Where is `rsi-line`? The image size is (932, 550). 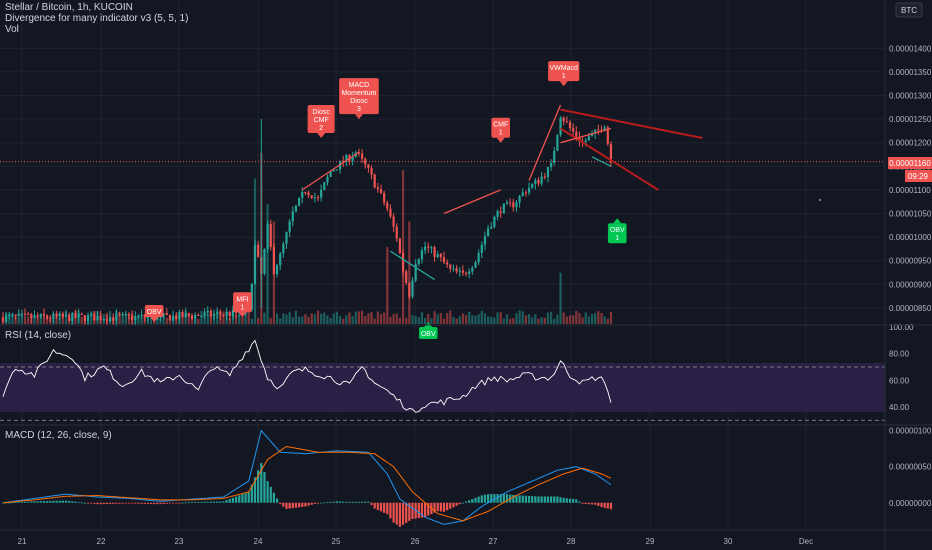
rsi-line is located at coordinates (307, 376).